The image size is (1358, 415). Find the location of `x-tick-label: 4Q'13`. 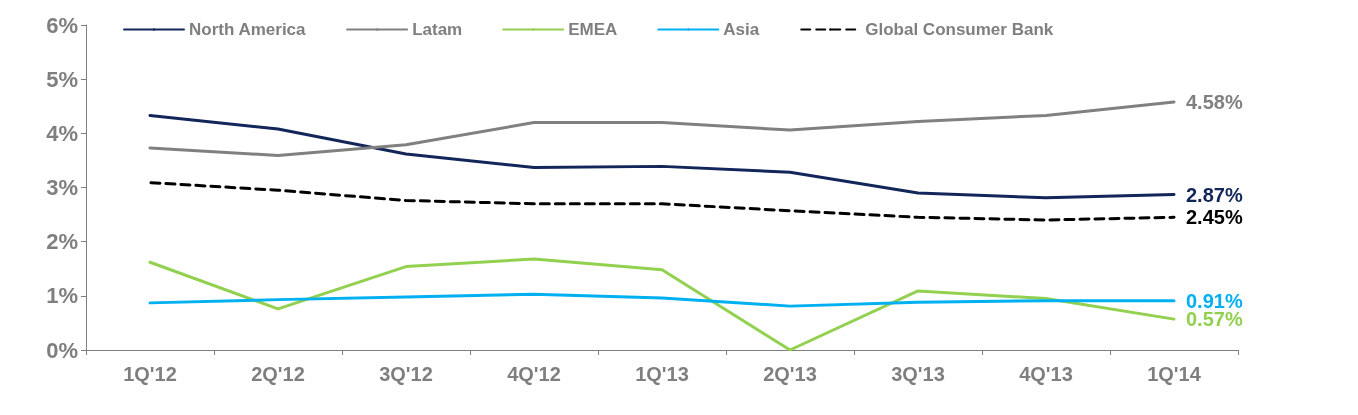

x-tick-label: 4Q'13 is located at coordinates (1046, 374).